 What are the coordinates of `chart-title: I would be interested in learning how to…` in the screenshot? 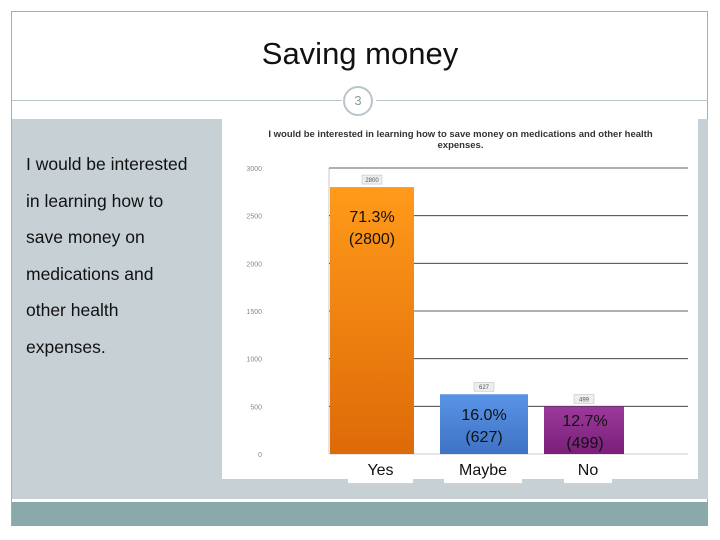 It's located at (460, 140).